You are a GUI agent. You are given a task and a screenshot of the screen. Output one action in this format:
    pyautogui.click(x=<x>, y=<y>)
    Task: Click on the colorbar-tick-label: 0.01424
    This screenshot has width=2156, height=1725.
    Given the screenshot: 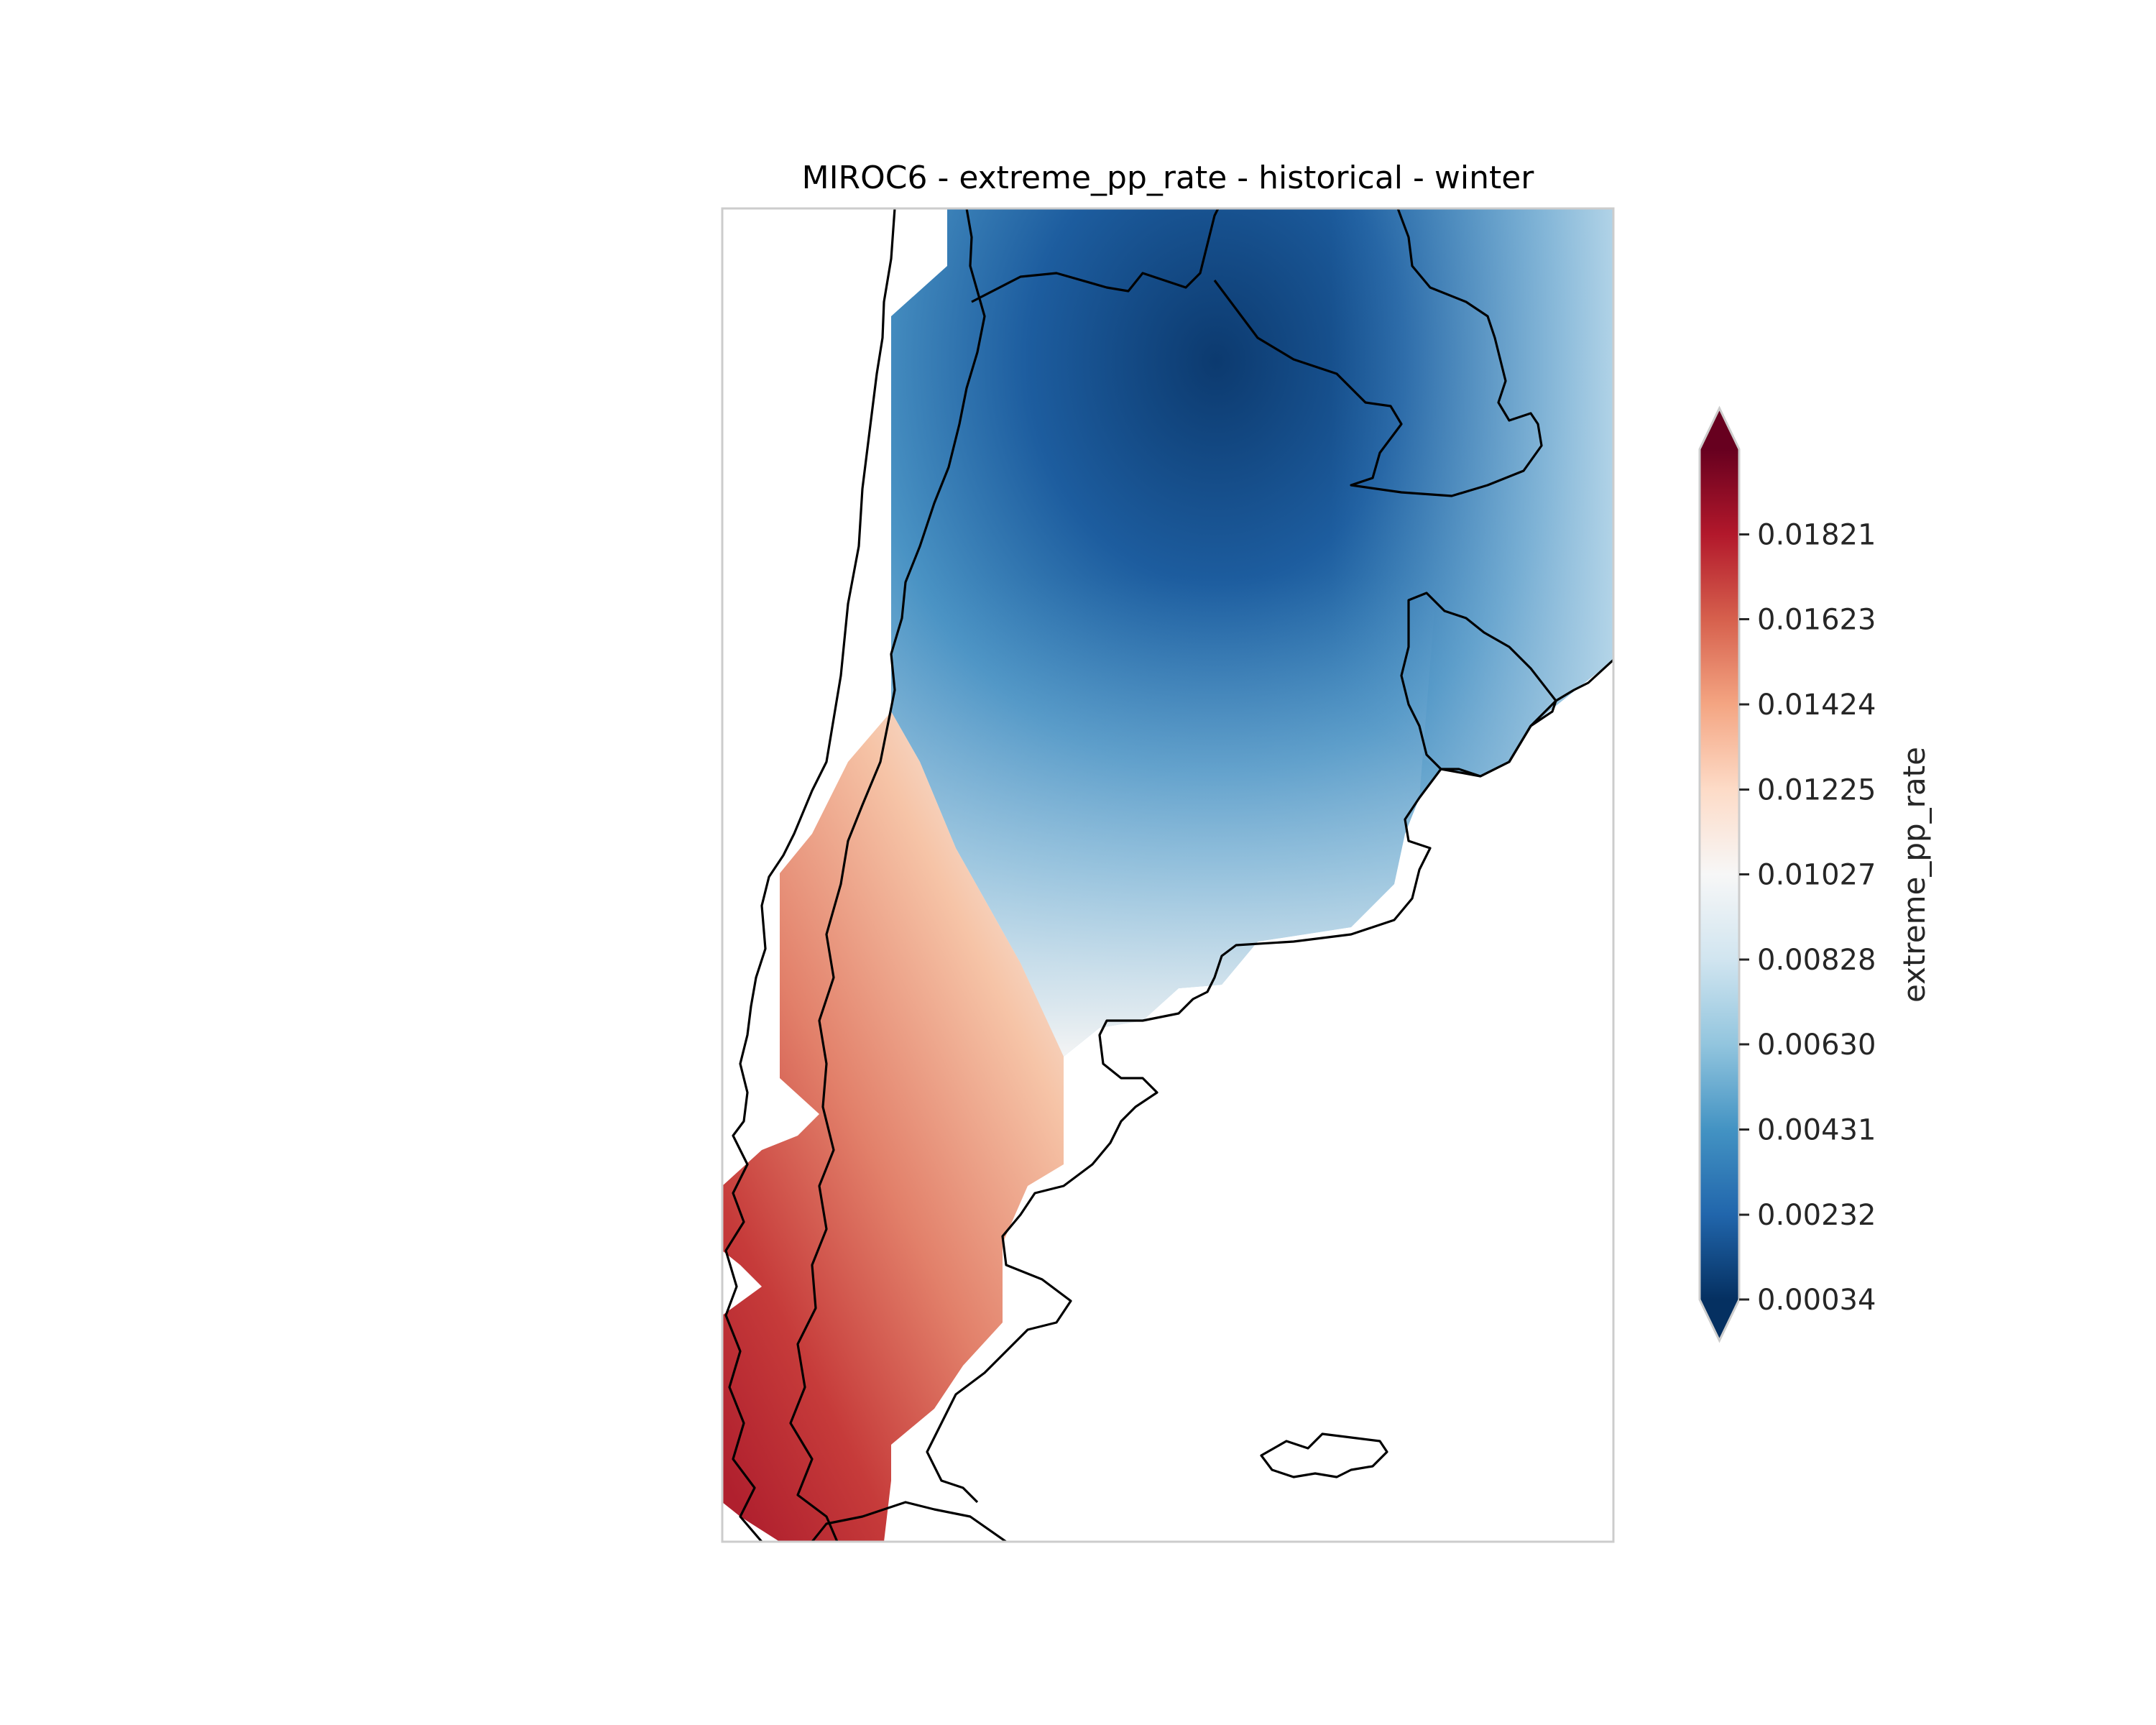 What is the action you would take?
    pyautogui.click(x=1817, y=705)
    